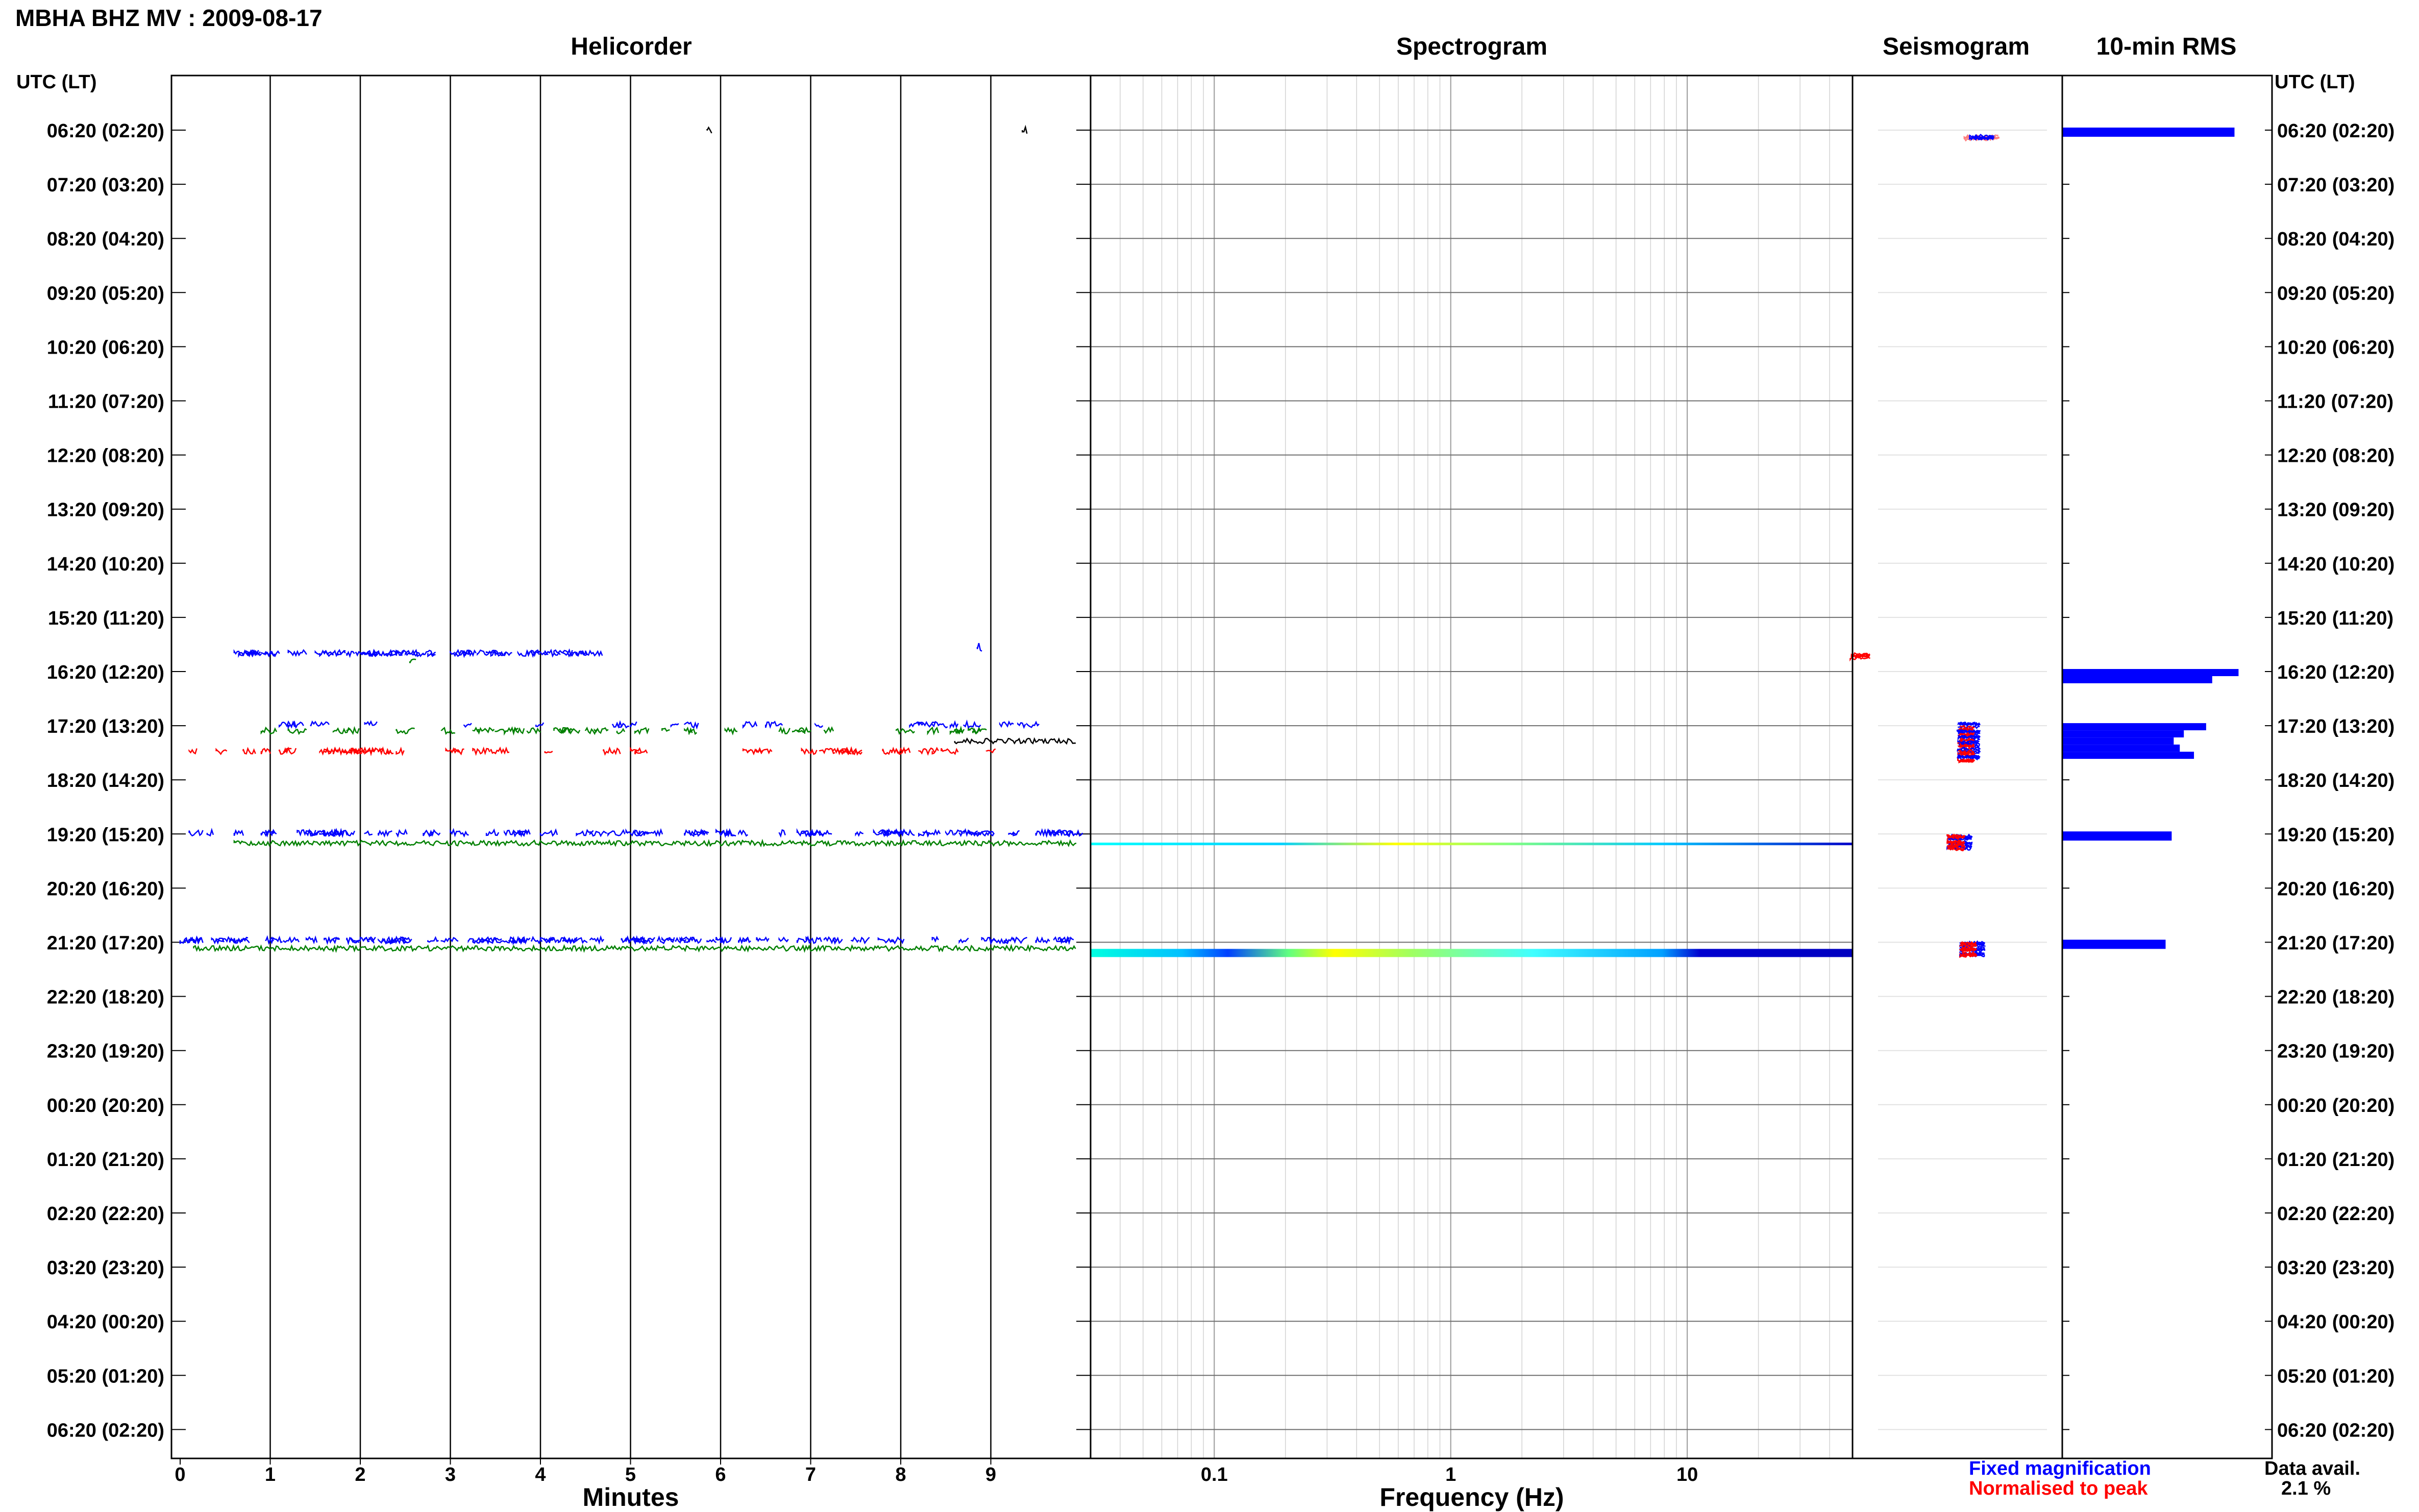 The height and width of the screenshot is (1512, 2419). What do you see at coordinates (2335, 402) in the screenshot?
I see `utc-row-label-right: 11:20 (07:20)` at bounding box center [2335, 402].